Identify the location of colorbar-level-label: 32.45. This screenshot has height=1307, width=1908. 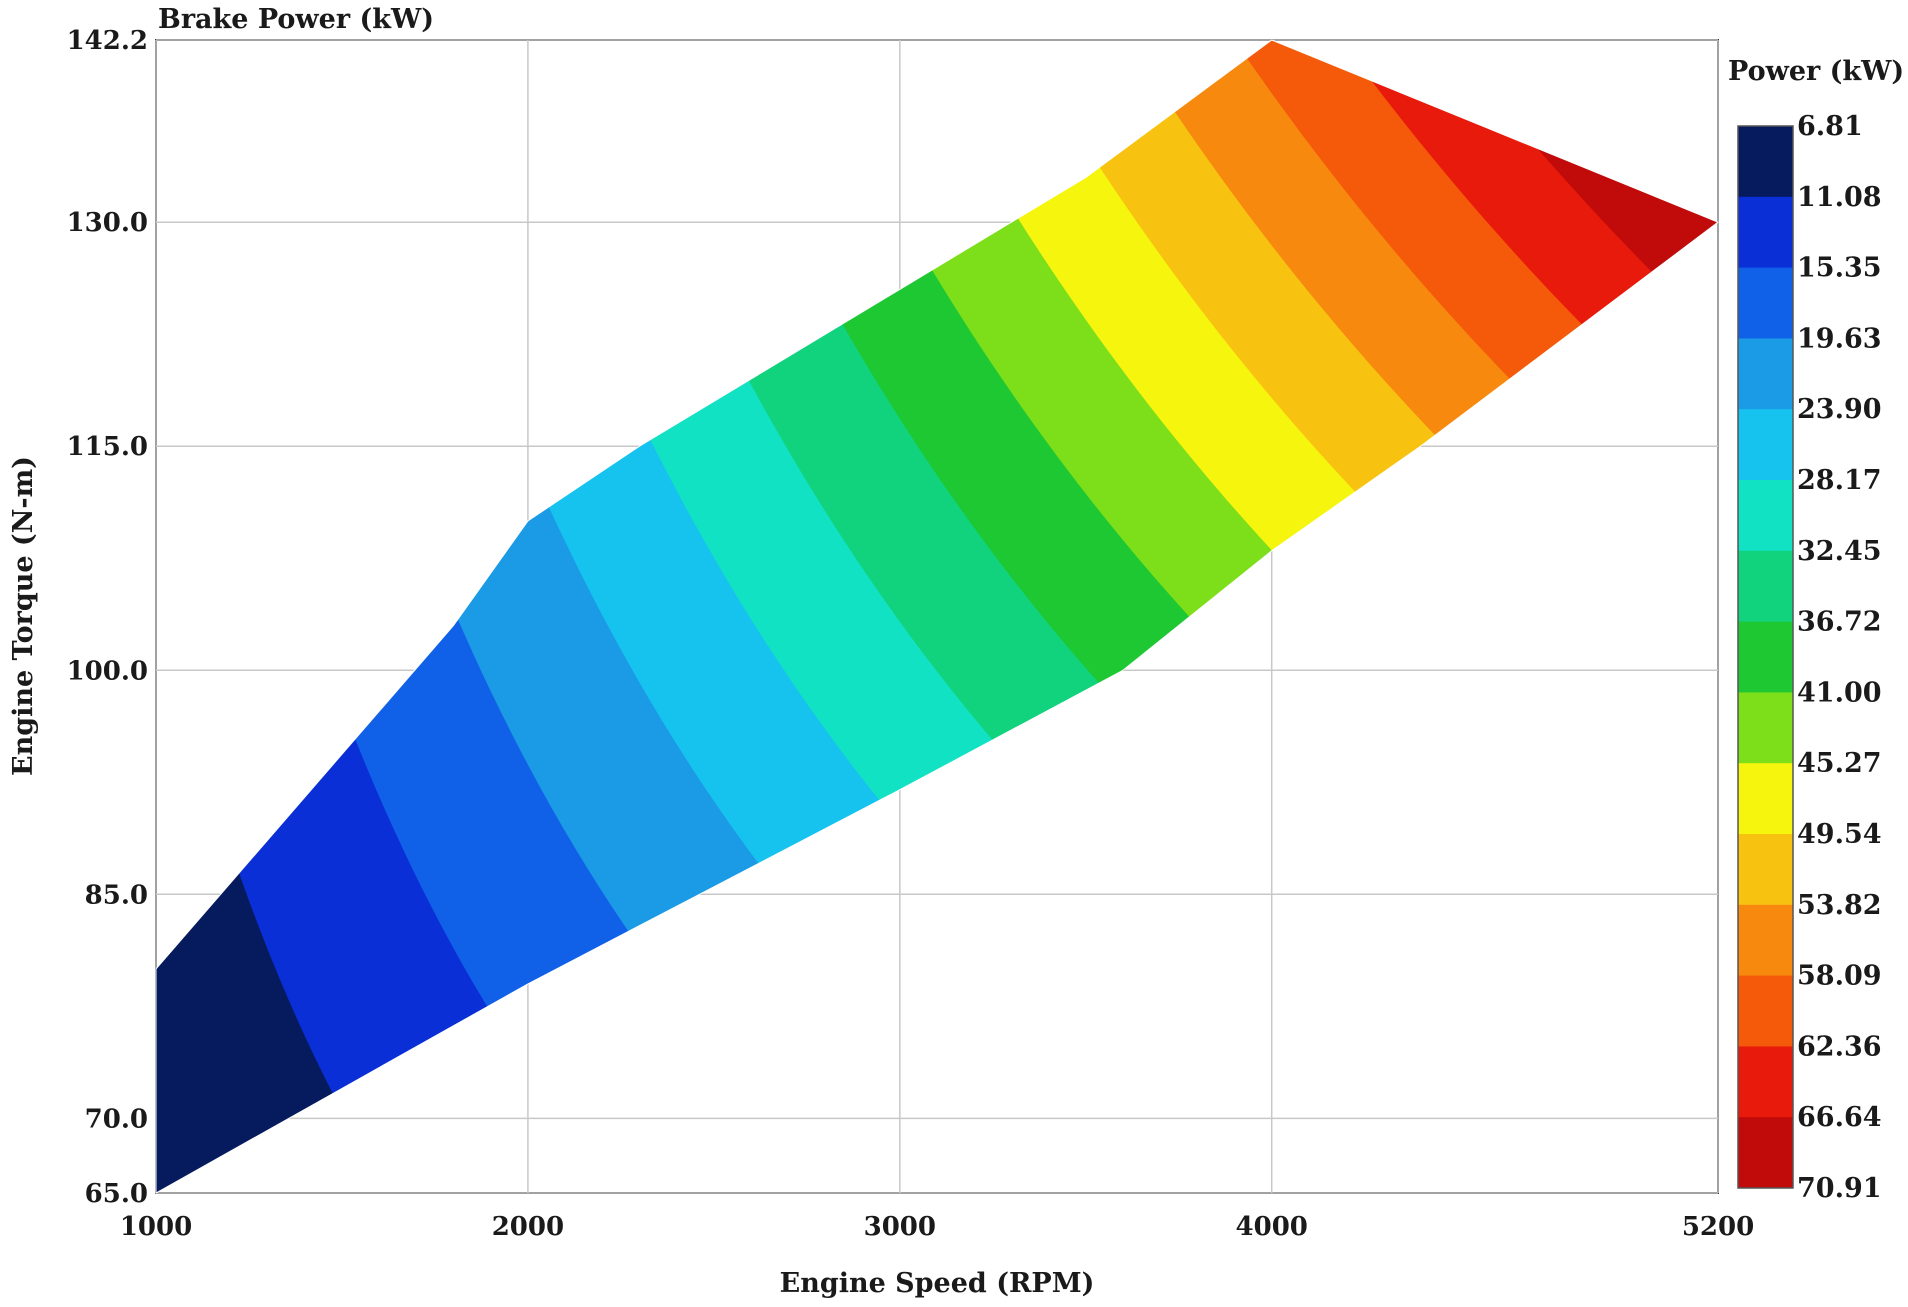
(1839, 551).